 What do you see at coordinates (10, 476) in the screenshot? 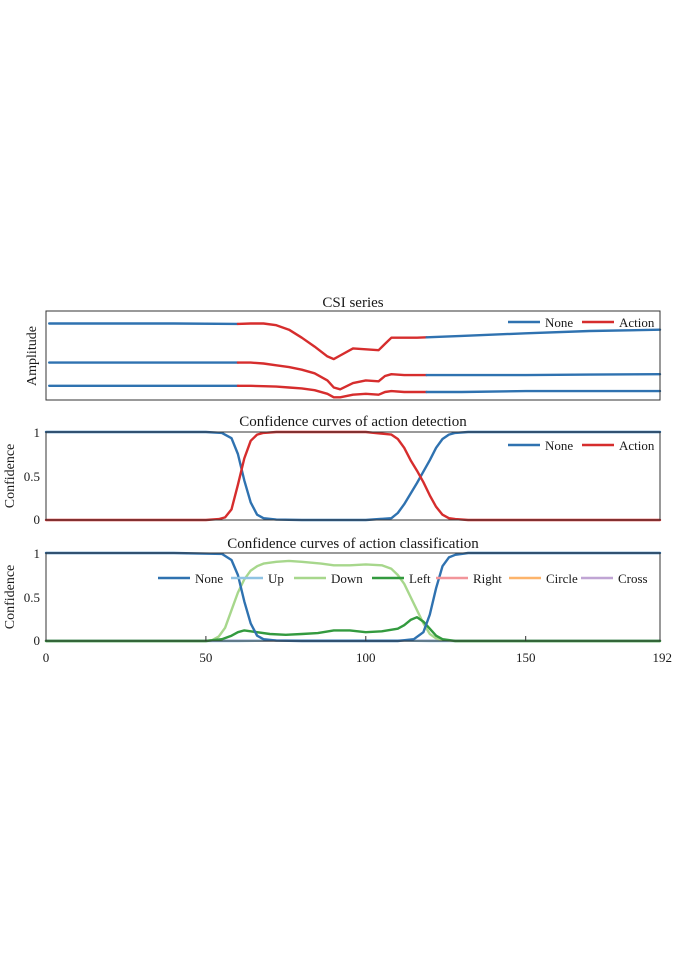
I see `action-detection-ylabel: Confidence` at bounding box center [10, 476].